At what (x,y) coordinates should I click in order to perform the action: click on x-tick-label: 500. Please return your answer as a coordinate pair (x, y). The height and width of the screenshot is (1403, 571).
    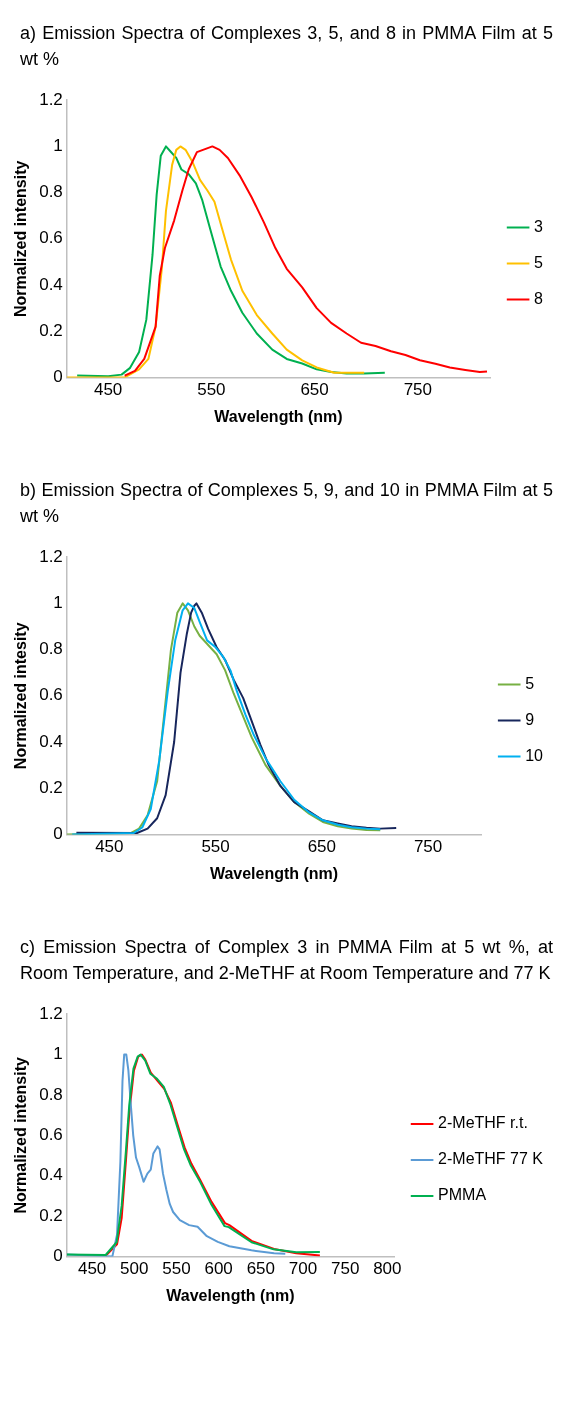
    Looking at the image, I should click on (134, 1269).